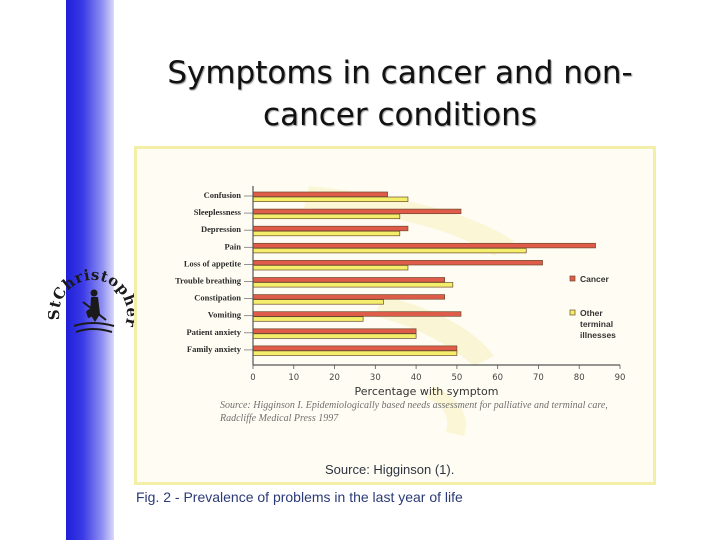  I want to click on x-tick-label: 40, so click(416, 378).